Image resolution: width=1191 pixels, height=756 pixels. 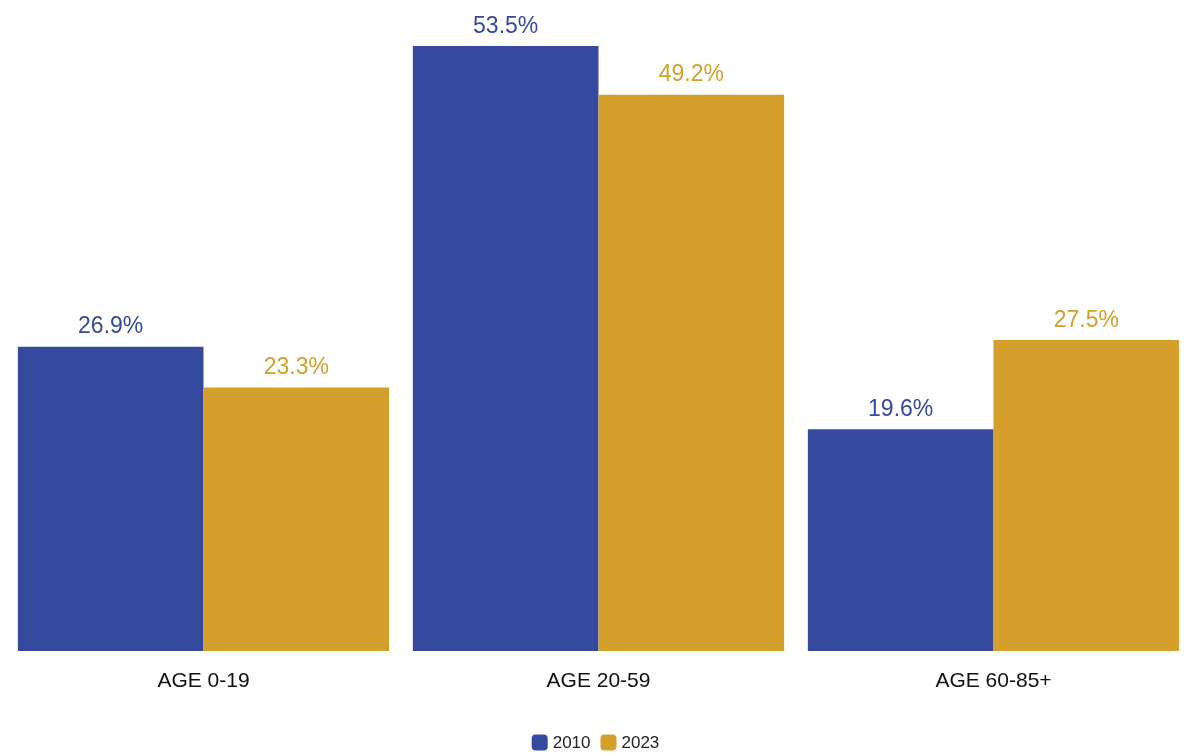 What do you see at coordinates (993, 679) in the screenshot?
I see `x-tick-label: AGE 60-85+` at bounding box center [993, 679].